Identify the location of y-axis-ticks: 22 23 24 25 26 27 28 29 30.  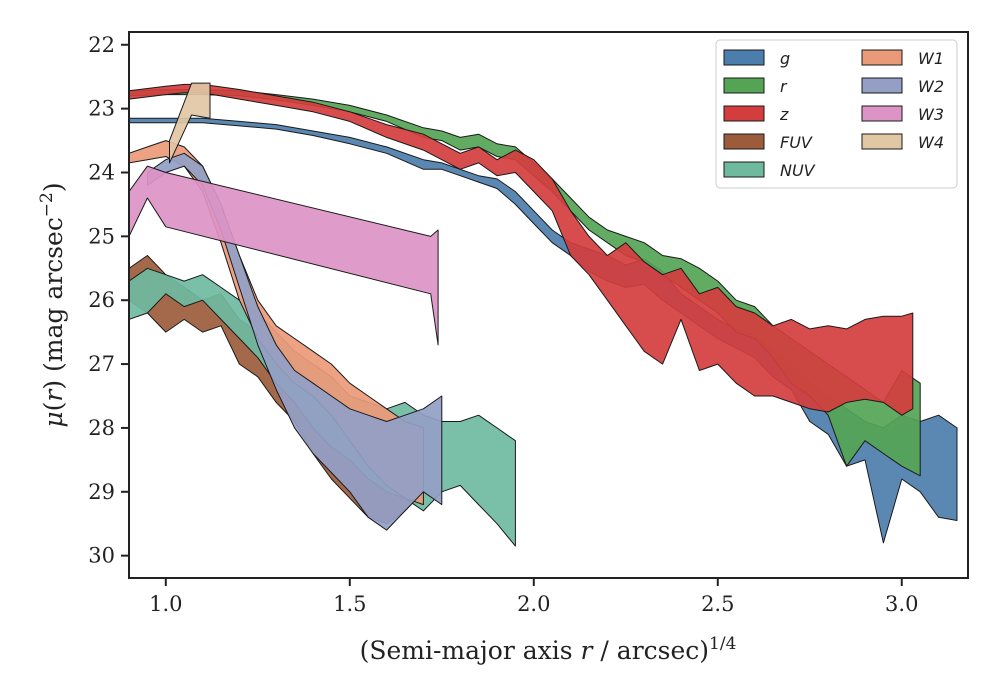
(108, 300).